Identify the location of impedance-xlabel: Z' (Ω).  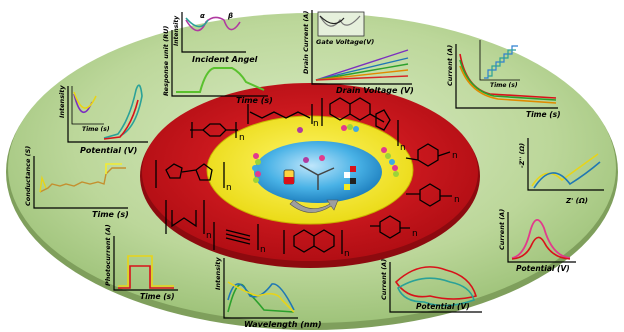
(576, 201).